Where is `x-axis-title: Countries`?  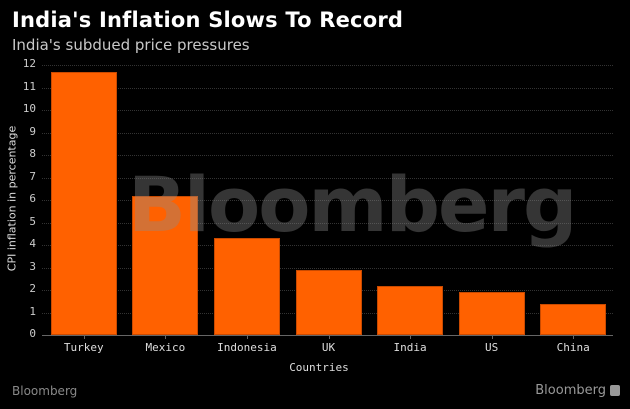
x-axis-title: Countries is located at coordinates (319, 367).